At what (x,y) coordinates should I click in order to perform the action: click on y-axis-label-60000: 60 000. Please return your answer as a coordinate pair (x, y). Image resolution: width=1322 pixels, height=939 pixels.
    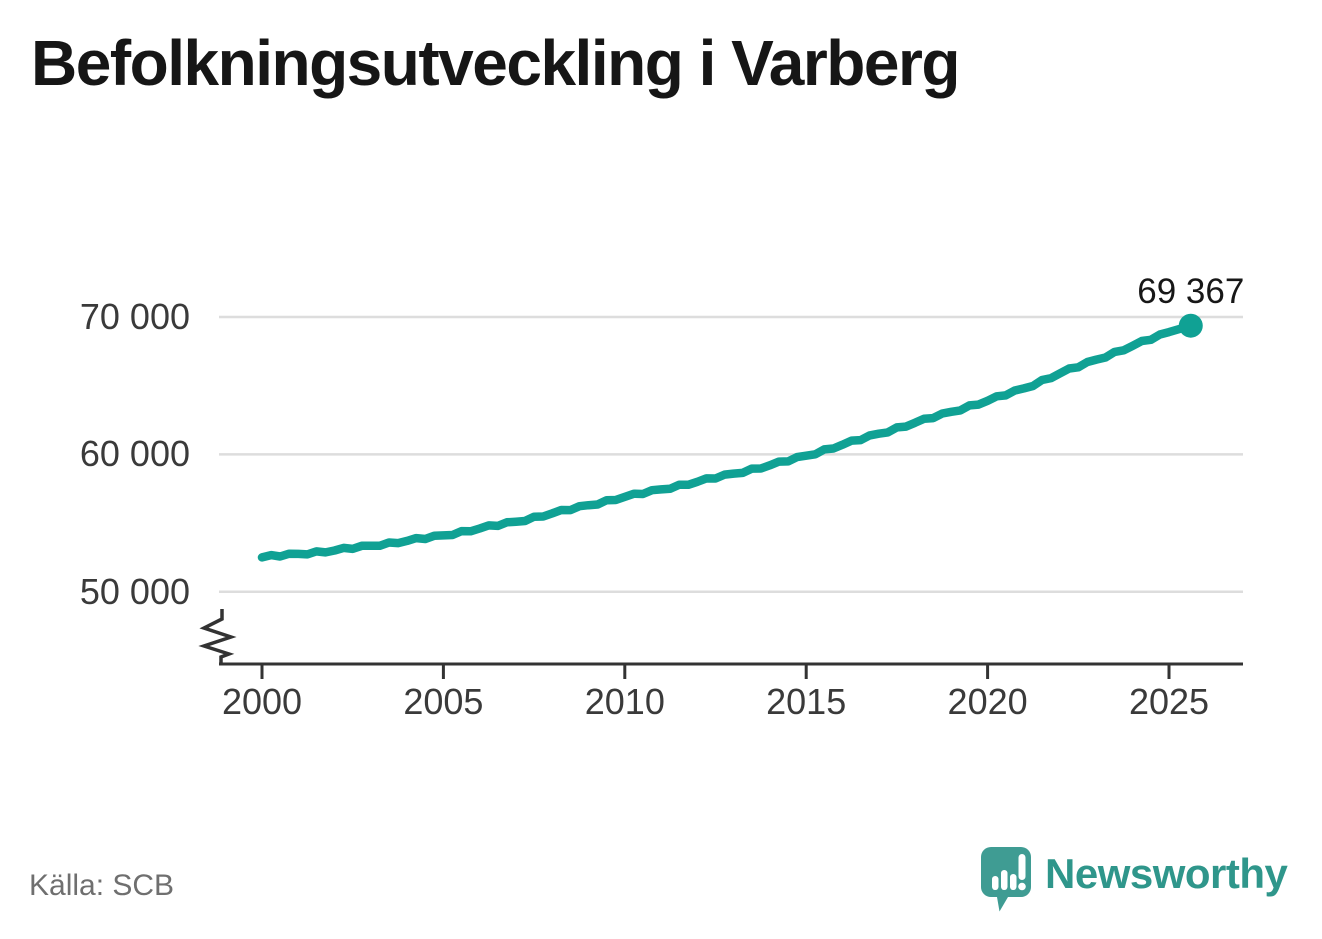
    Looking at the image, I should click on (134, 454).